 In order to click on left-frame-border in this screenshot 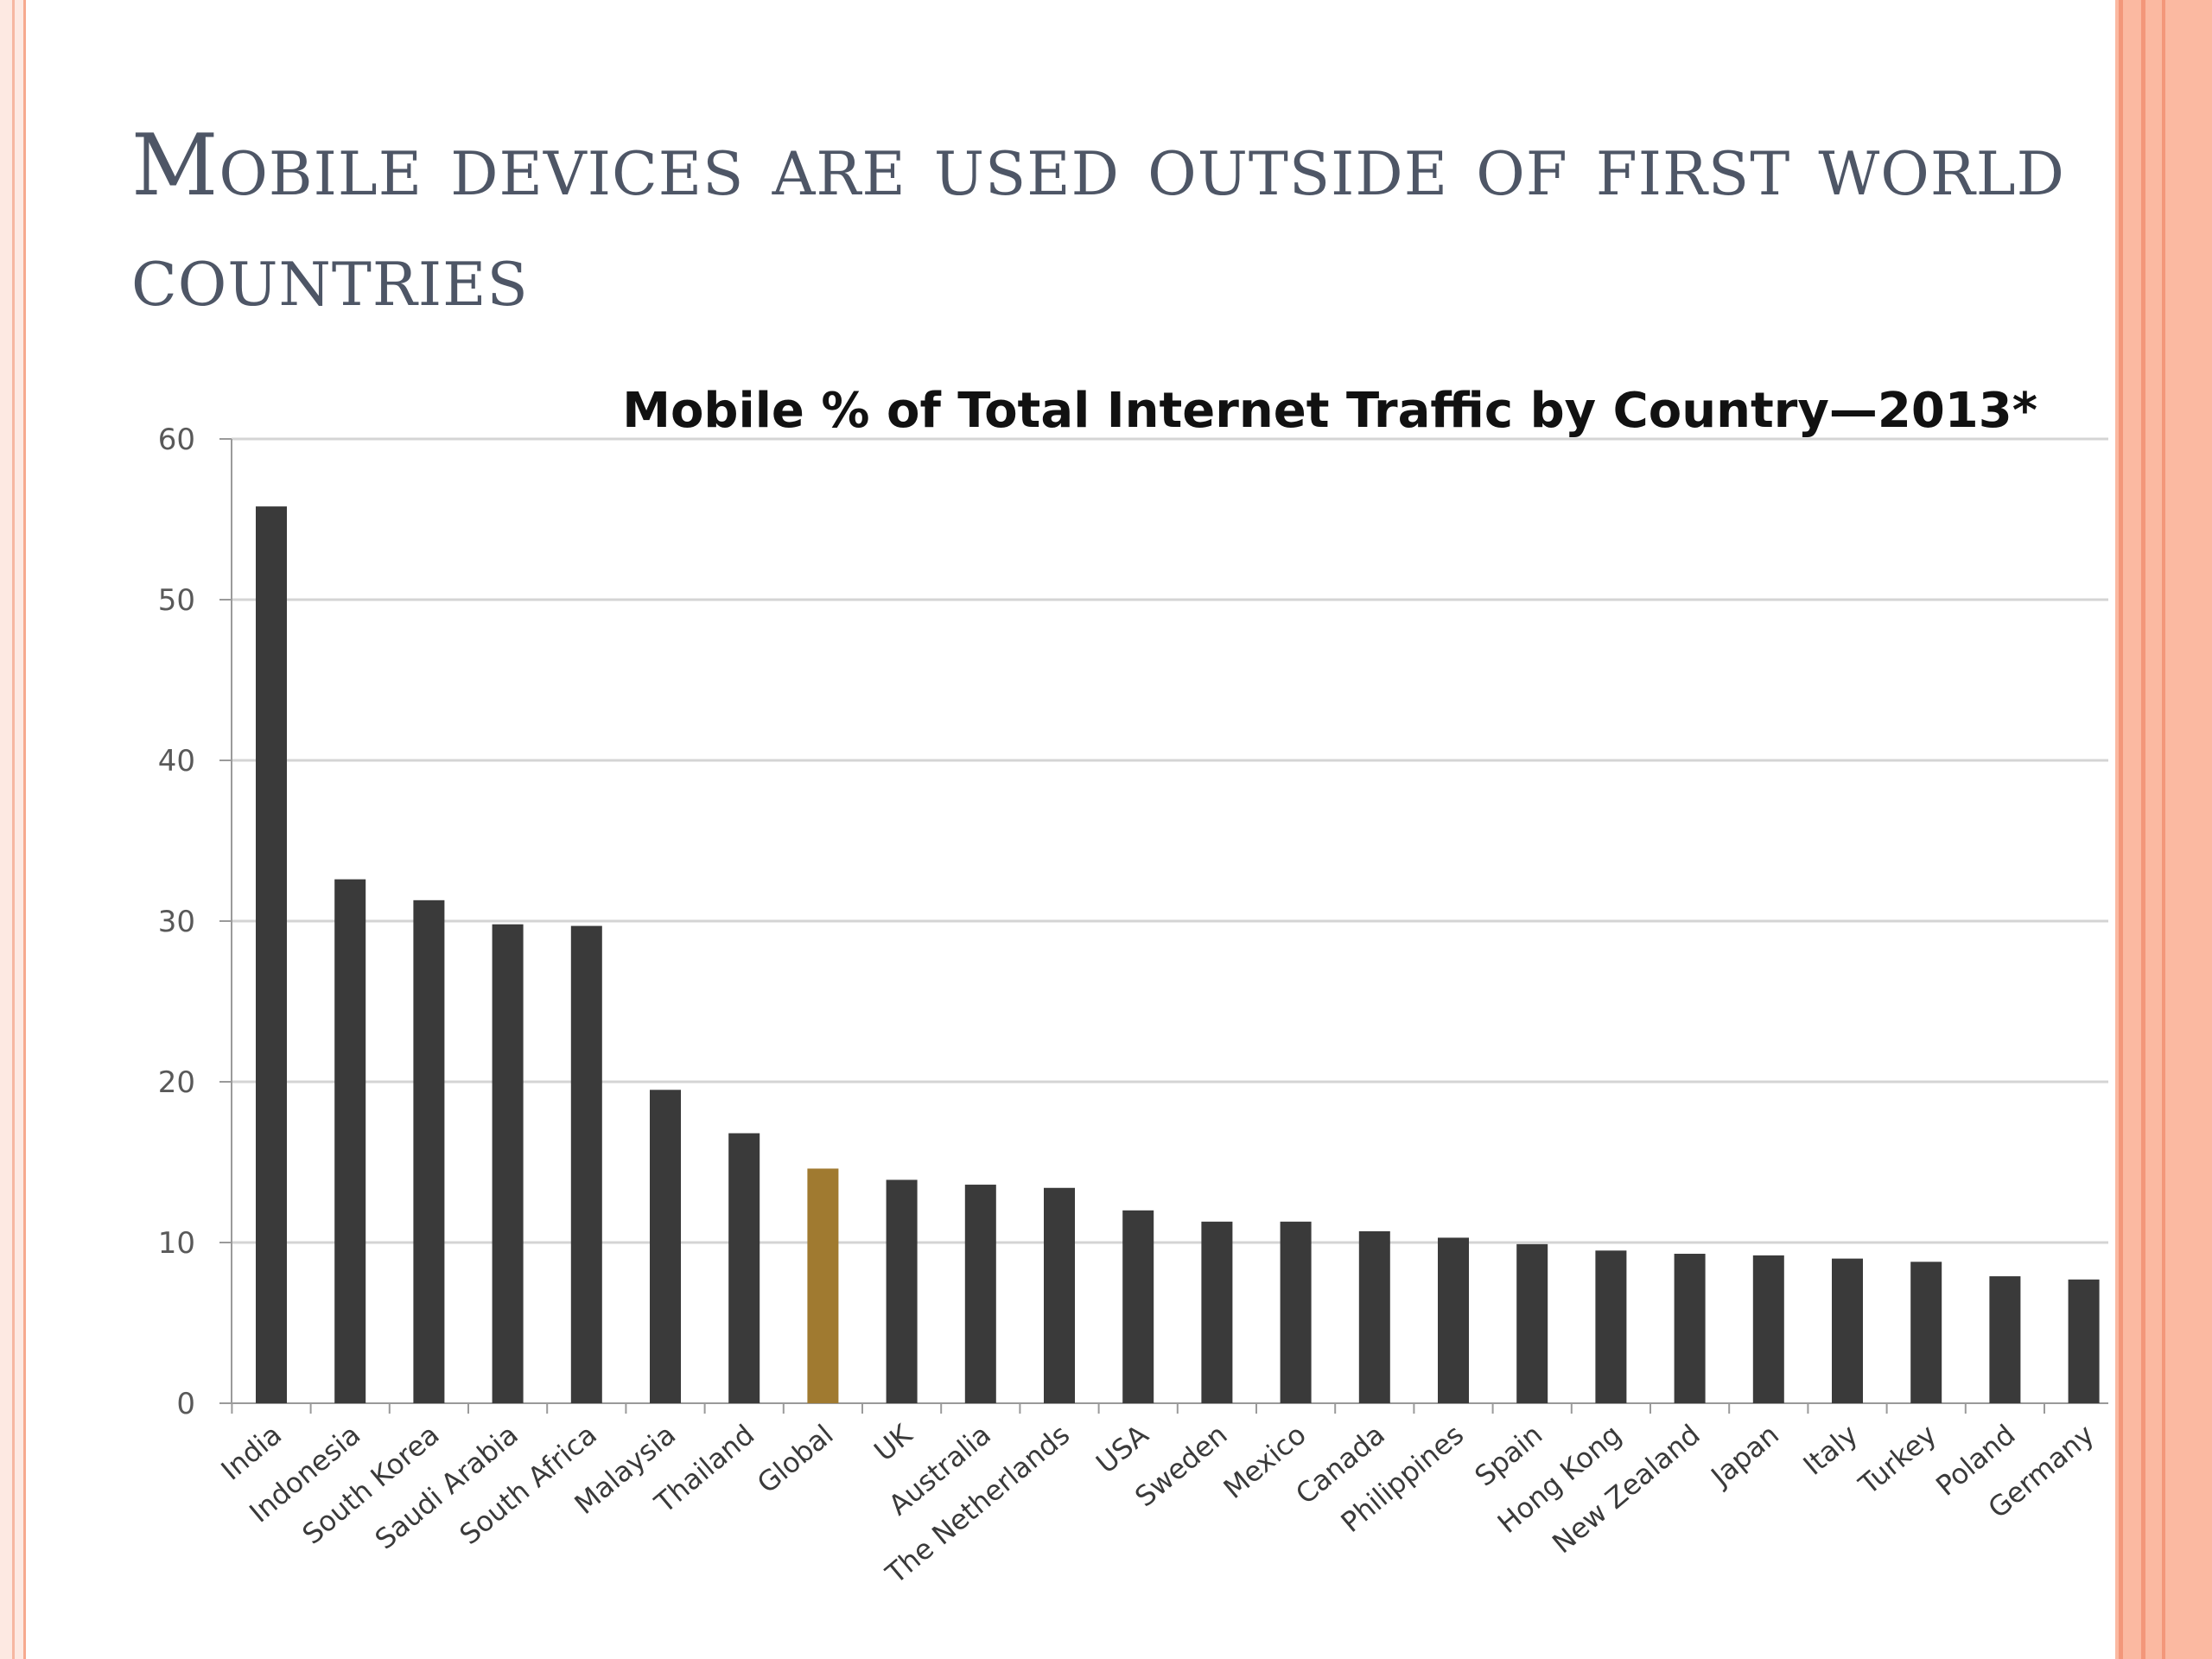, I will do `click(13, 829)`.